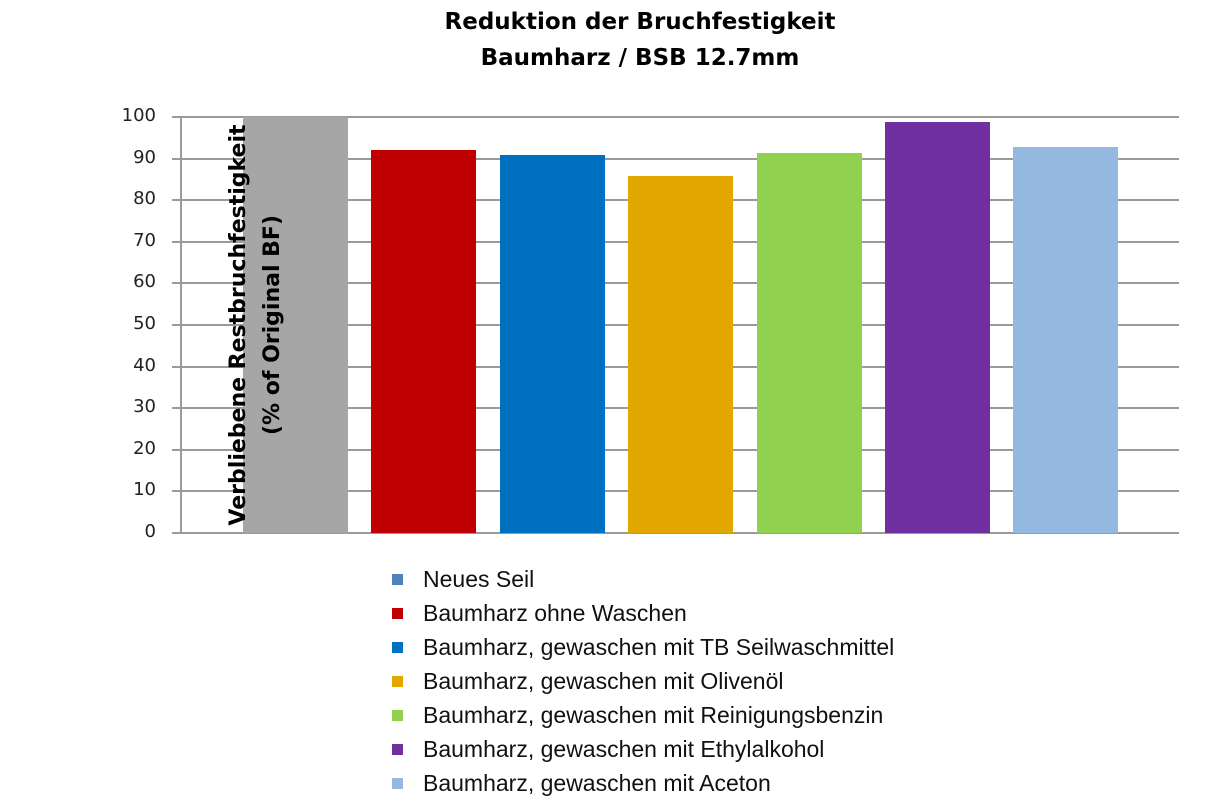 The image size is (1212, 809). I want to click on y-tick-label: 0, so click(150, 531).